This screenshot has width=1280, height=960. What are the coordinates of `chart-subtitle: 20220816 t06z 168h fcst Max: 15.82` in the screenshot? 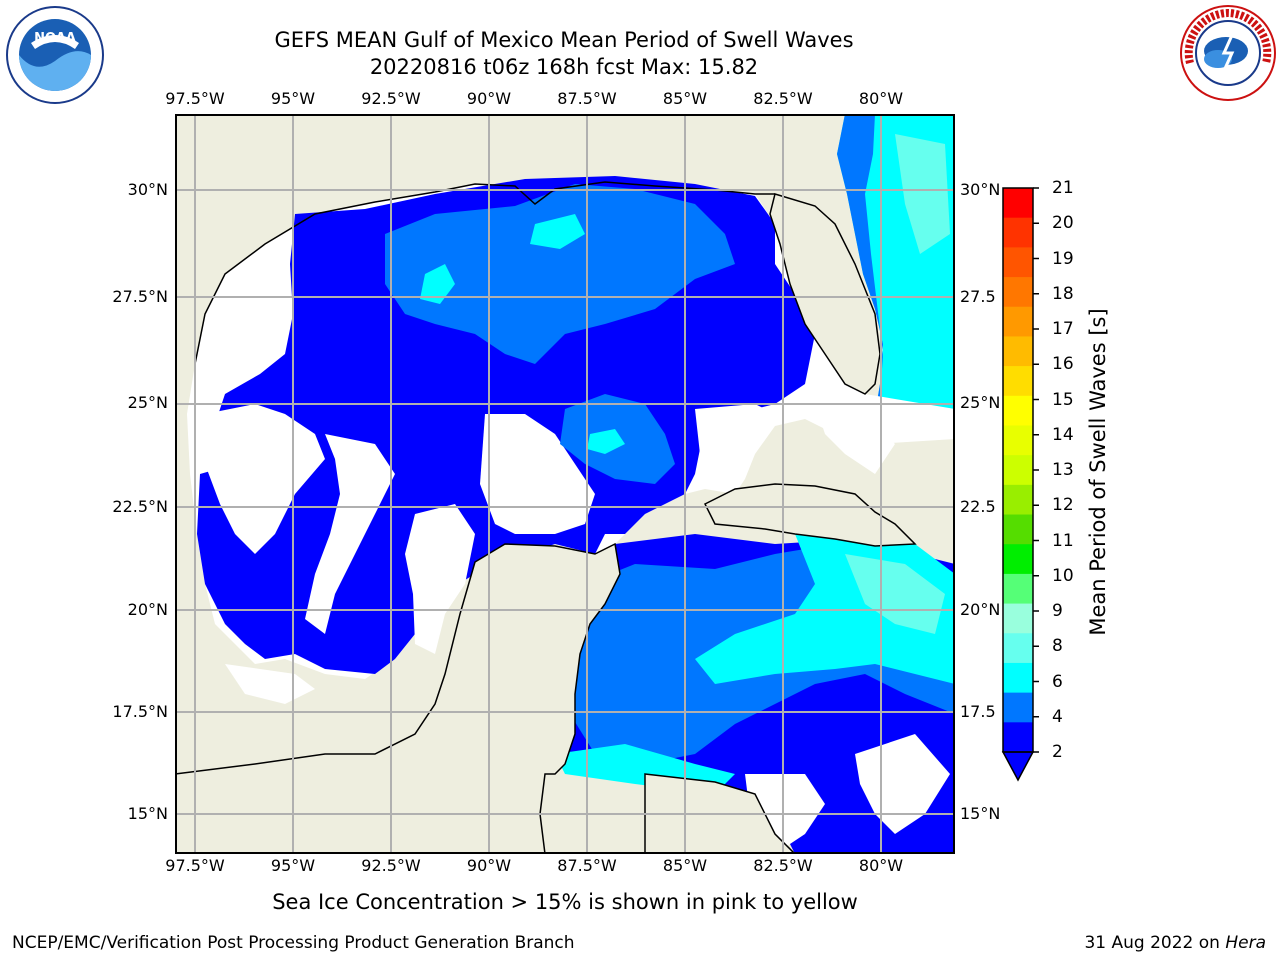 It's located at (564, 67).